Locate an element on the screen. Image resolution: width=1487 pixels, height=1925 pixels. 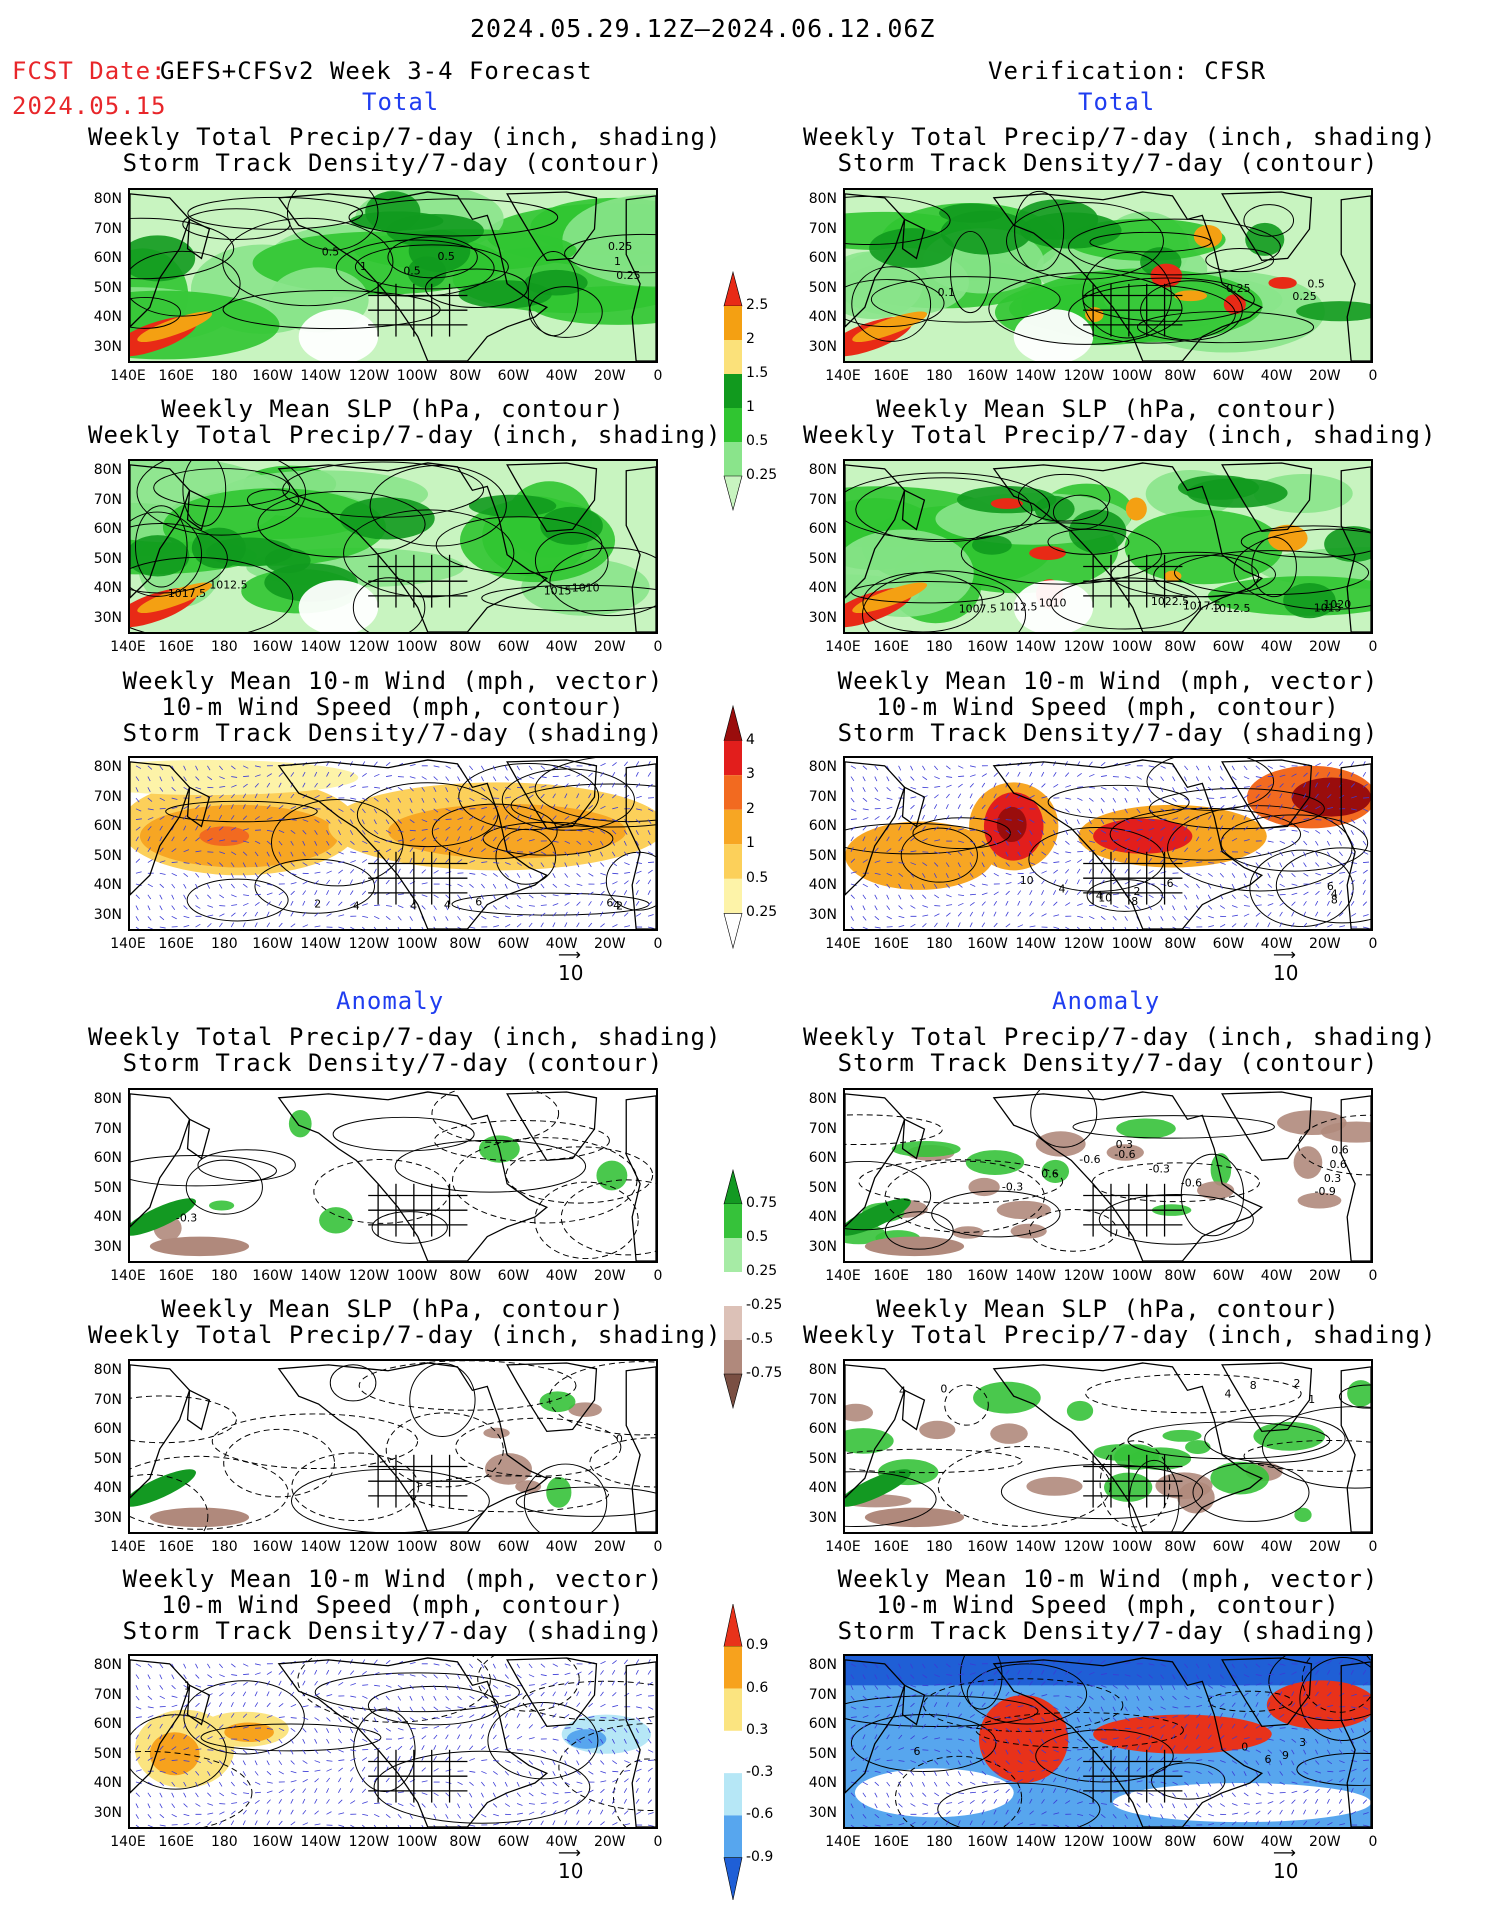
lon-tick-label: 60W is located at coordinates (513, 647).